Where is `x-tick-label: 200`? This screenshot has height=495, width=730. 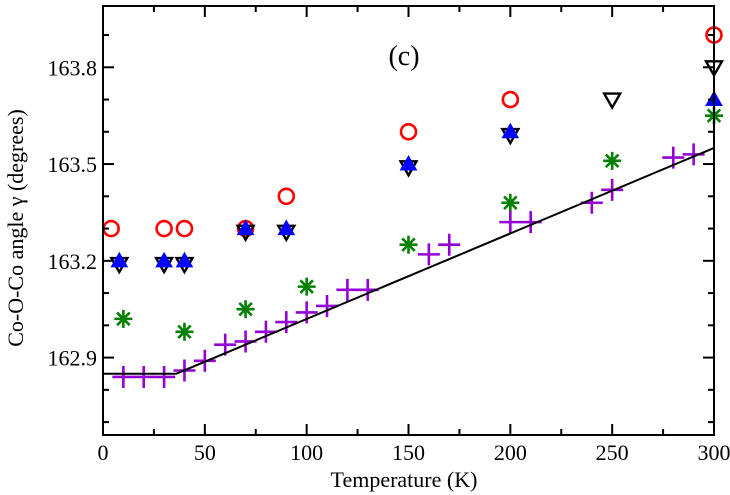 x-tick-label: 200 is located at coordinates (510, 452).